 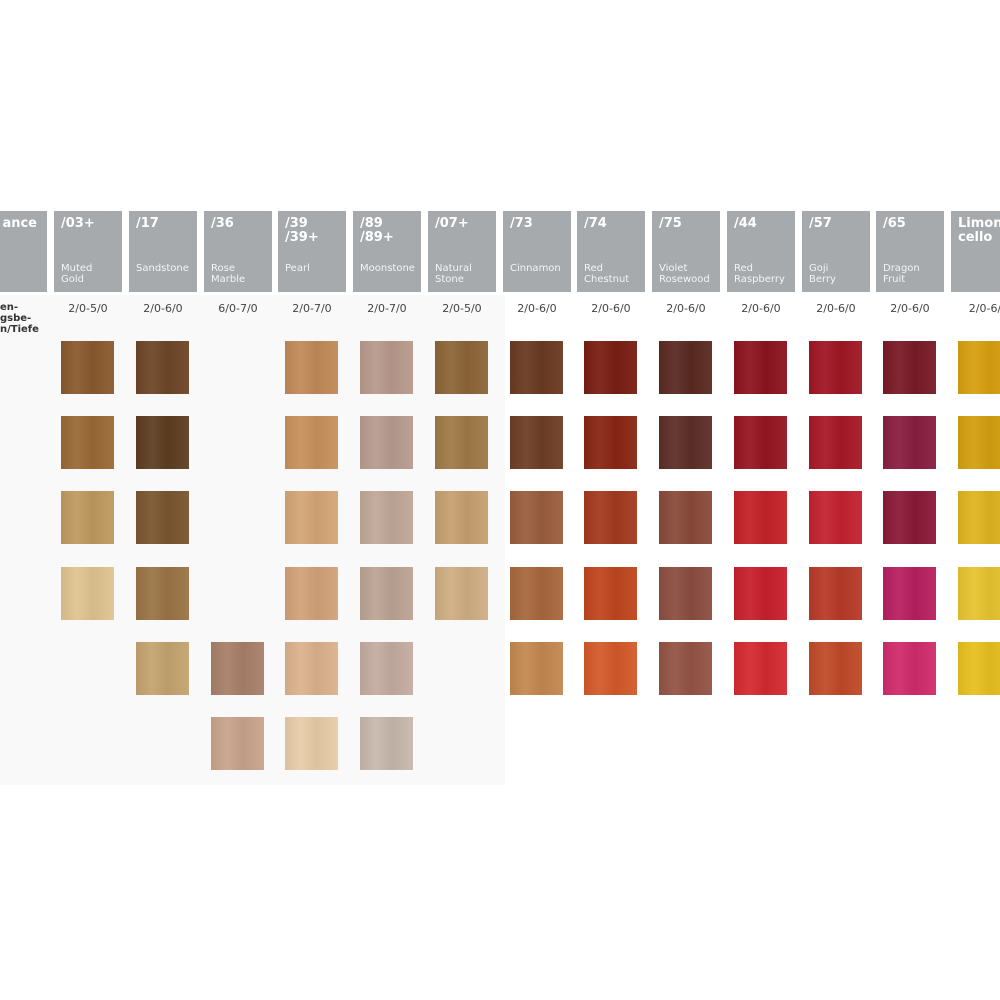 What do you see at coordinates (238, 251) in the screenshot?
I see `shade-header: /36 Rose Marble` at bounding box center [238, 251].